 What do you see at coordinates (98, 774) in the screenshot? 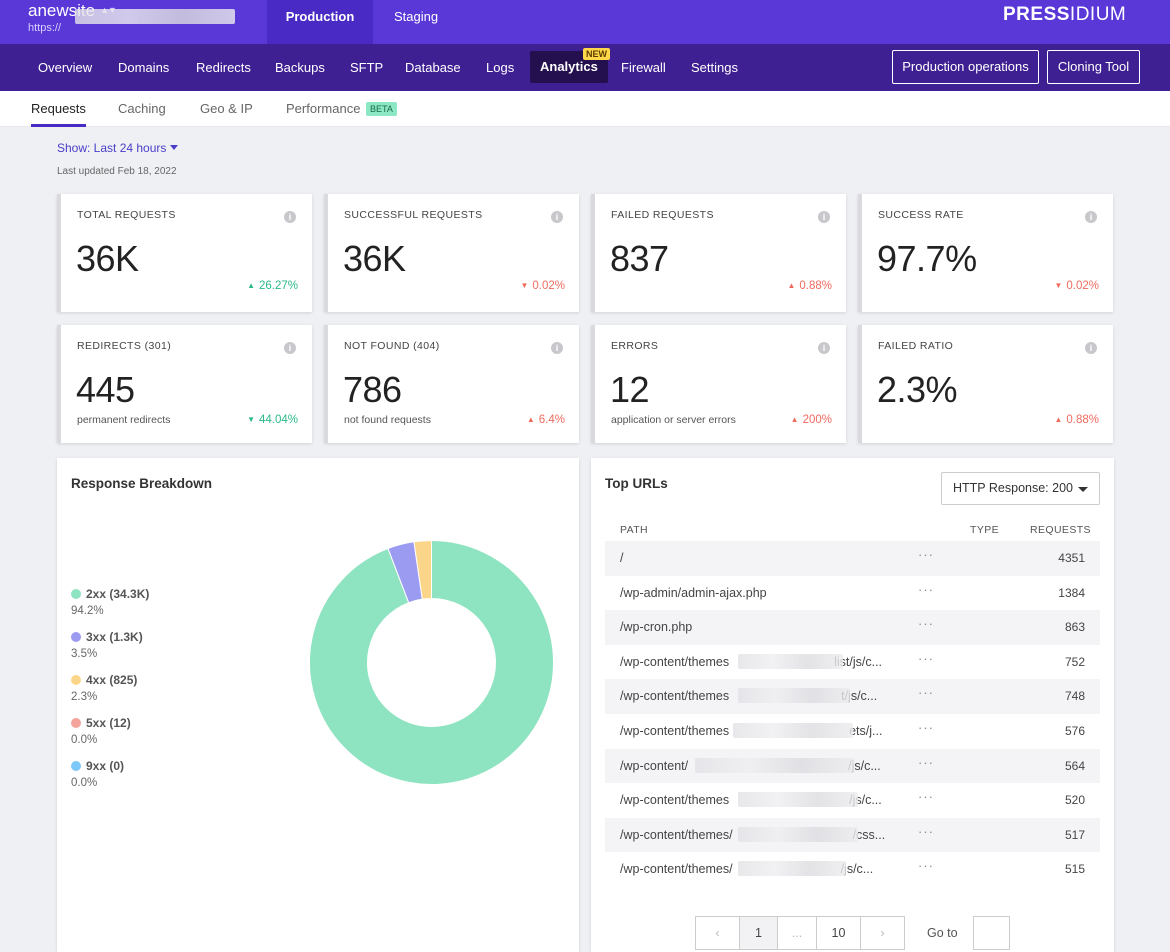
I see `legend-item: 9xx (0) 0.0%` at bounding box center [98, 774].